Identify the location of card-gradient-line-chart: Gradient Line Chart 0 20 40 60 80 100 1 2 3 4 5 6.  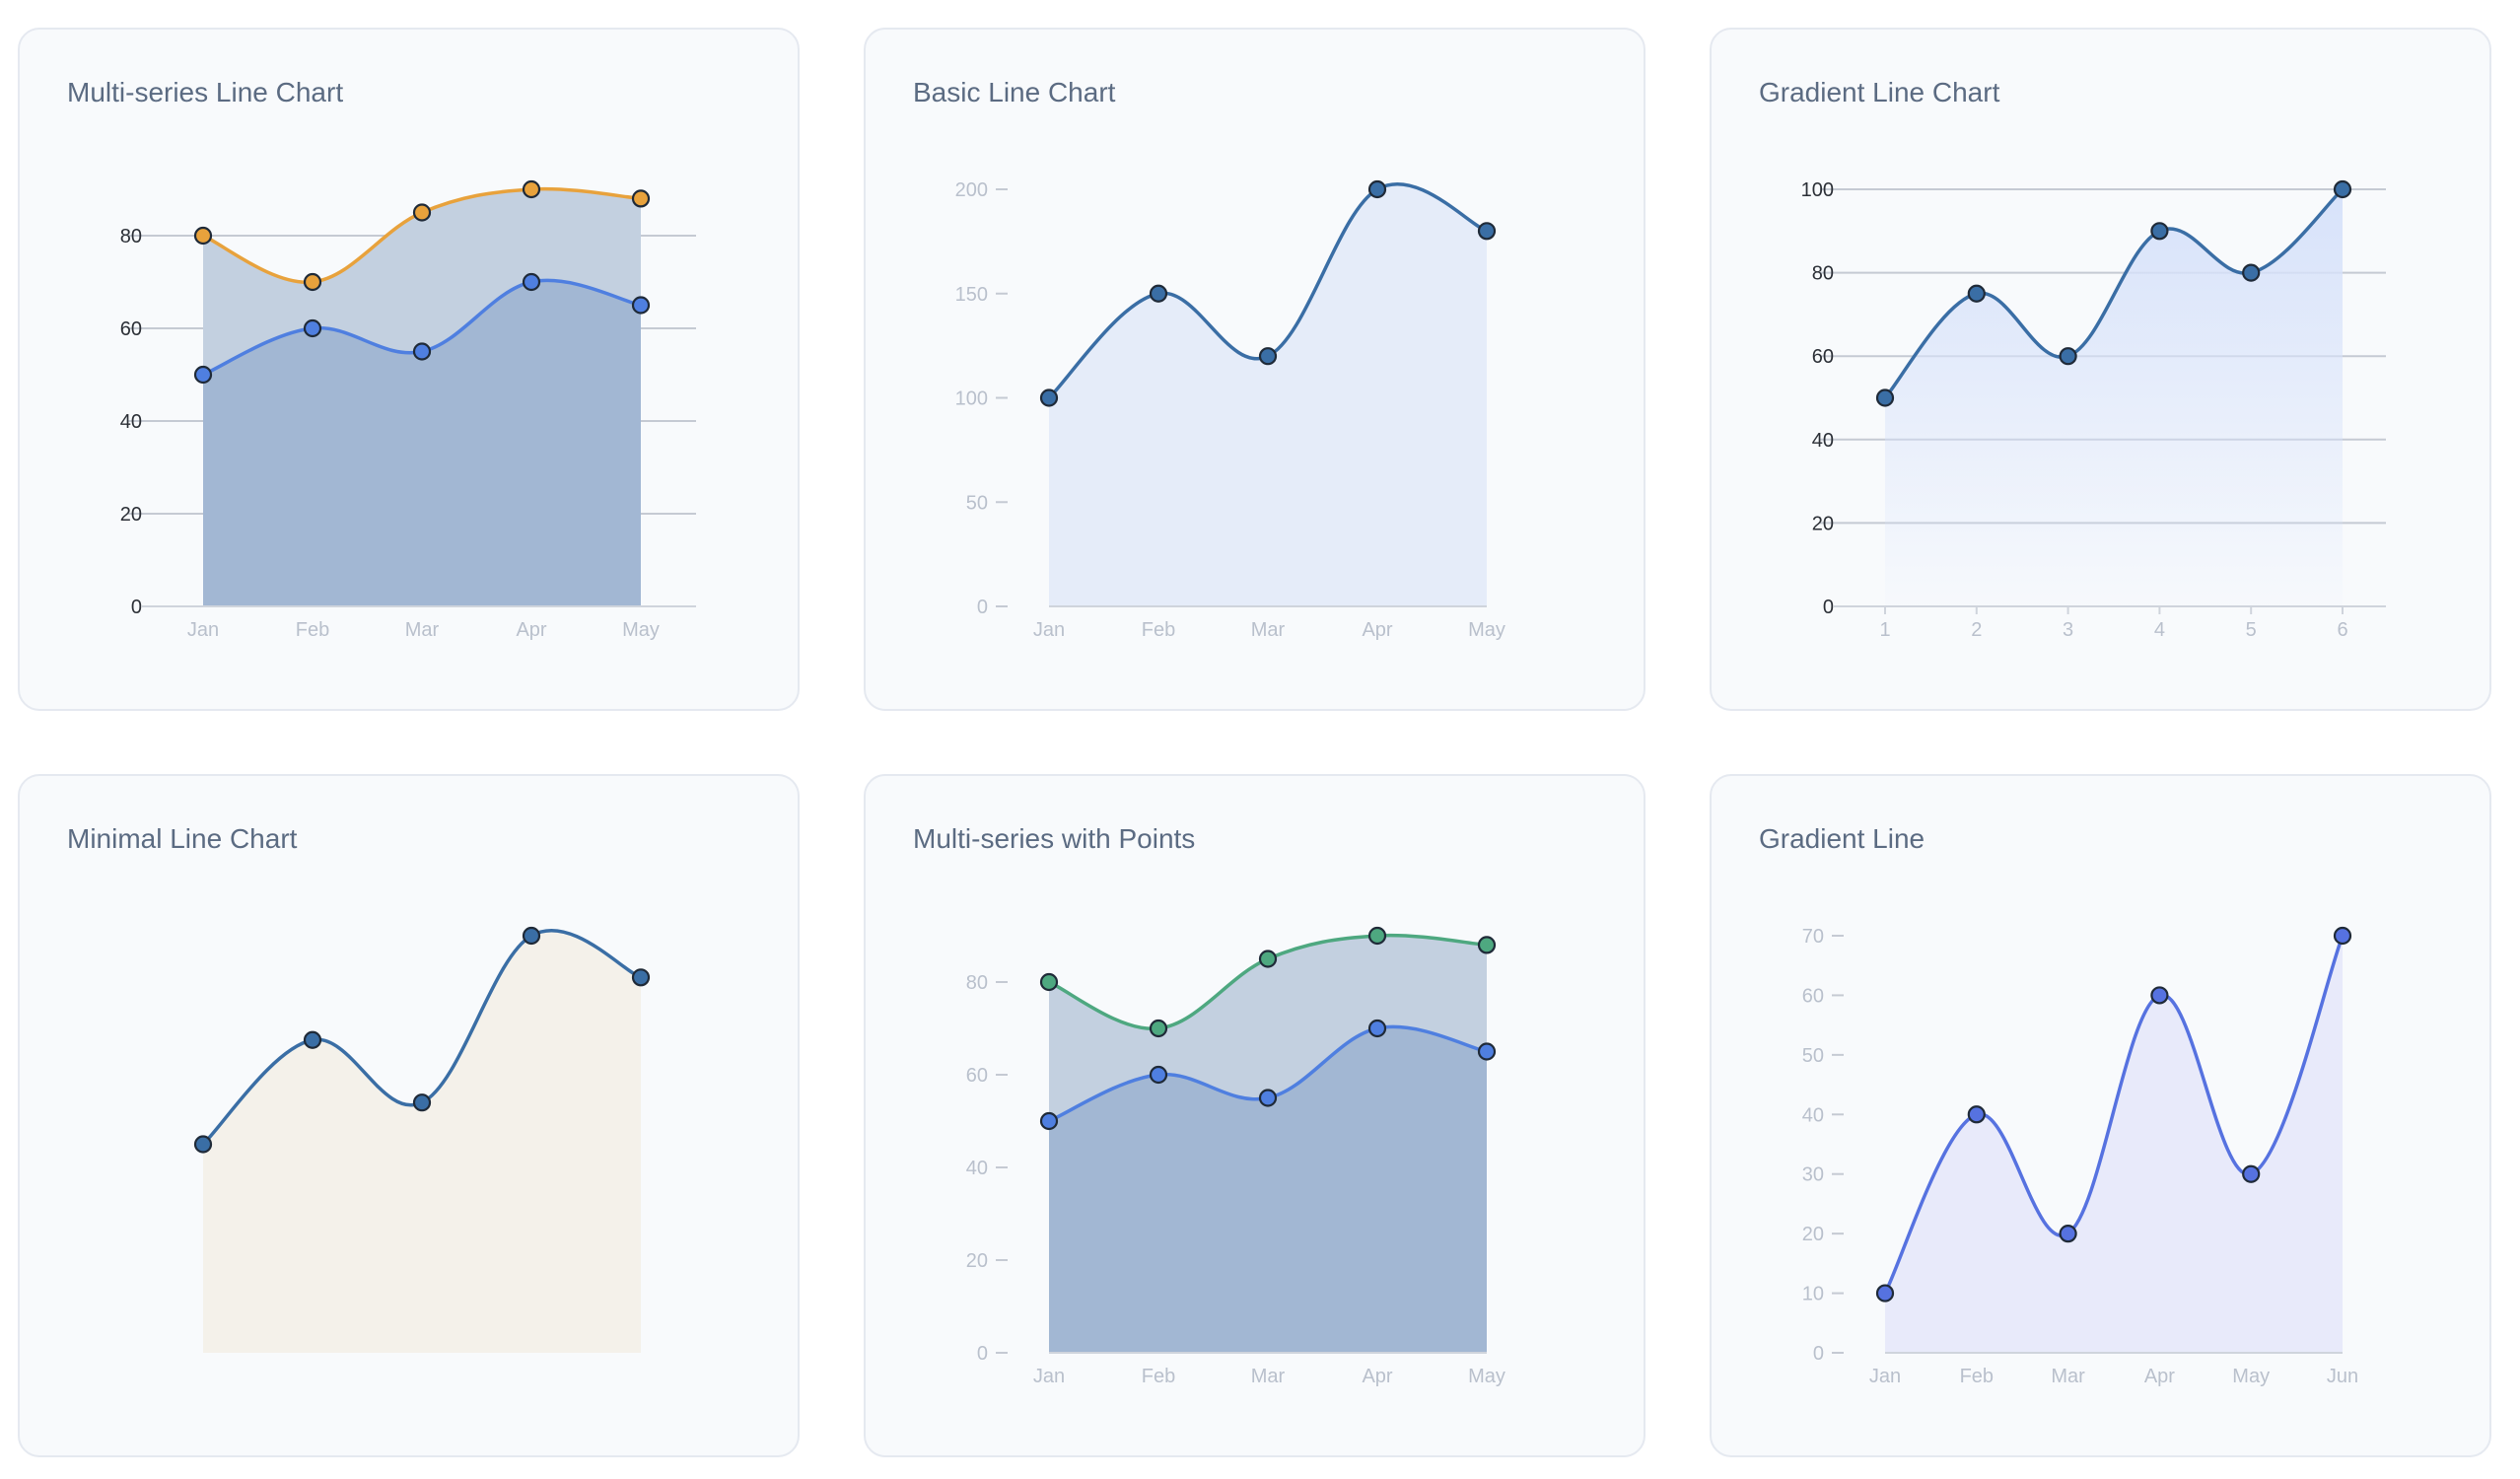
(2100, 369).